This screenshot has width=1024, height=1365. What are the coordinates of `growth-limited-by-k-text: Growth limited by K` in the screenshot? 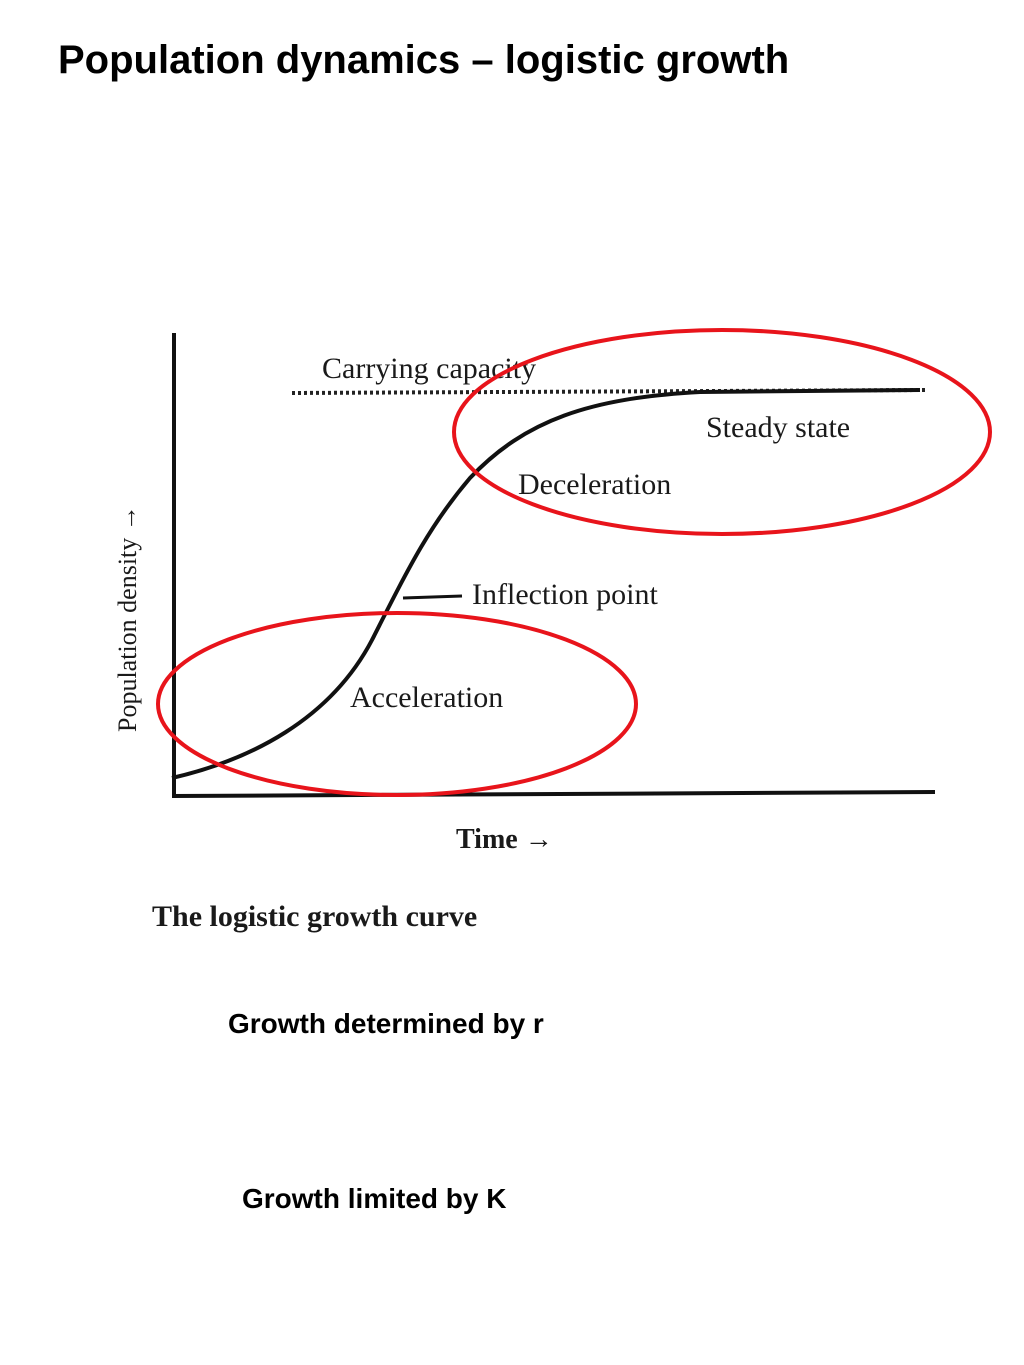 It's located at (374, 1198).